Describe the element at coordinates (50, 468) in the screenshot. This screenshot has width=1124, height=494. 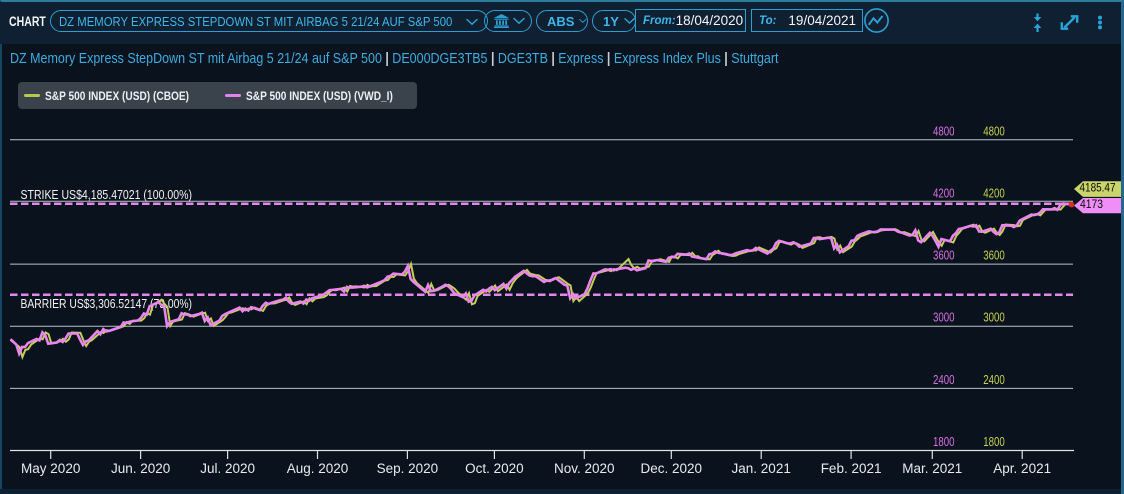
I see `svg-text: May 2020` at that location.